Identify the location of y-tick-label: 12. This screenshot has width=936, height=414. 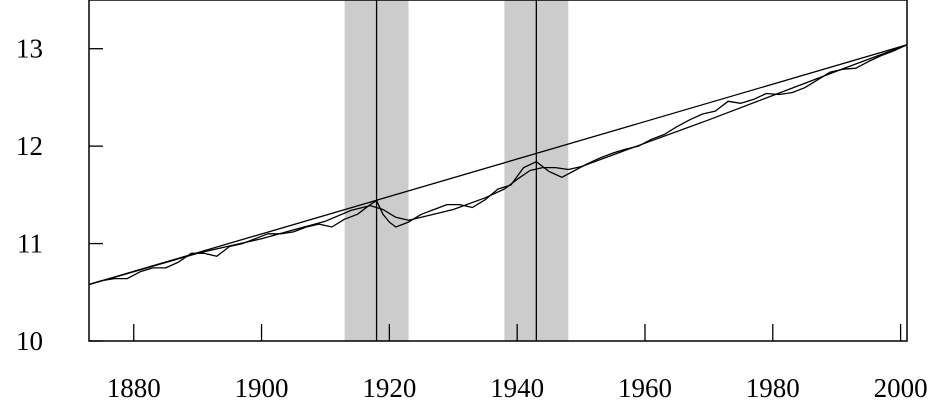
(29, 146).